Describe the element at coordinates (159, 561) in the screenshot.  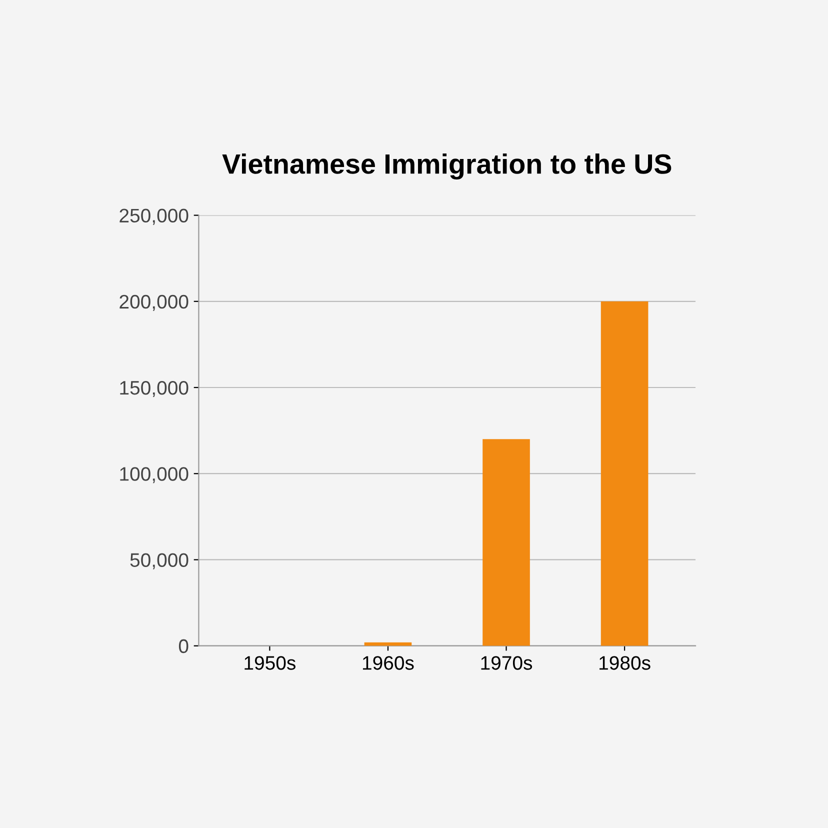
I see `y-tick-label: 50,000` at that location.